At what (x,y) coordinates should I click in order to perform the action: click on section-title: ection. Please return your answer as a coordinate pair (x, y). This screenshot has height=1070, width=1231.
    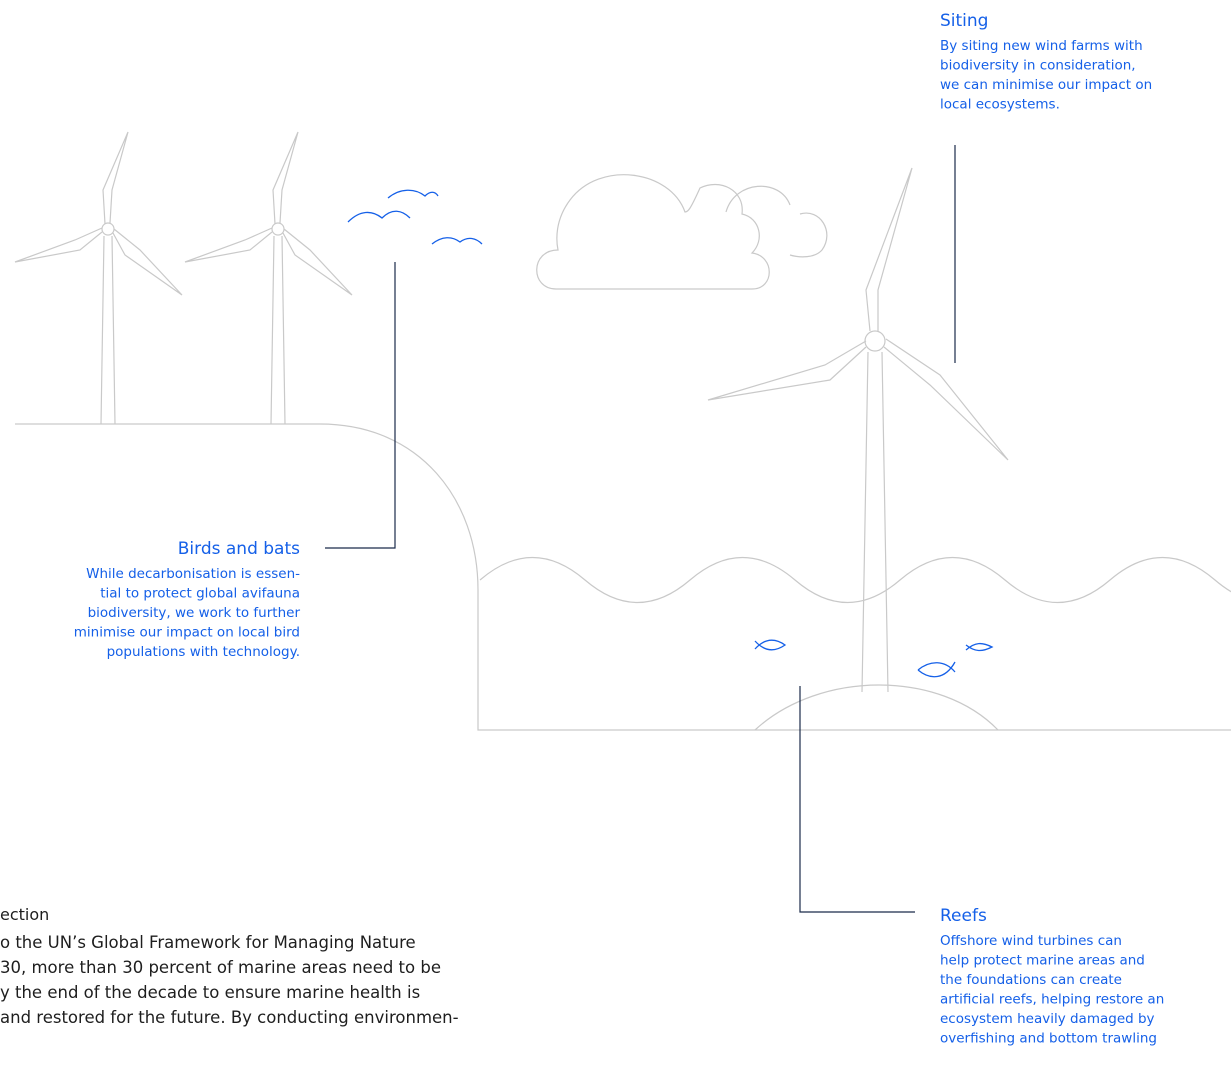
    Looking at the image, I should click on (24, 914).